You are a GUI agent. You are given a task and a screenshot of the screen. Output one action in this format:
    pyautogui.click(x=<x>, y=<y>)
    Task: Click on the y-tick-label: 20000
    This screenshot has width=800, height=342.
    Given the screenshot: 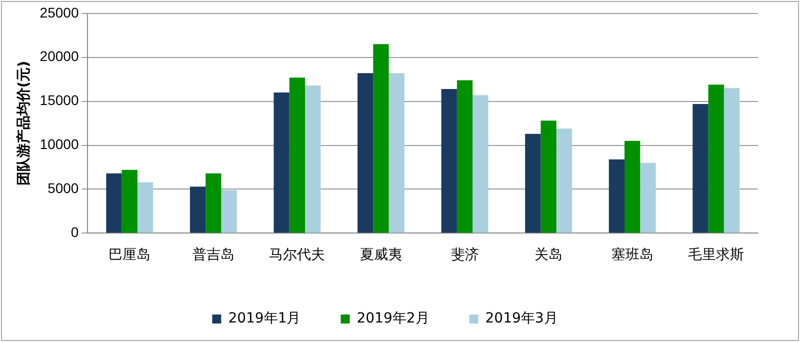 What is the action you would take?
    pyautogui.click(x=59, y=56)
    